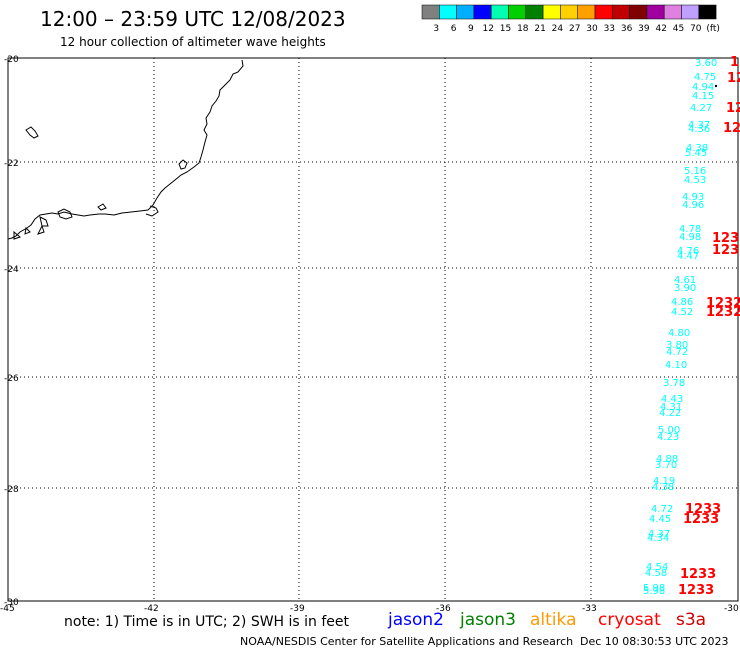 This screenshot has height=650, width=740. What do you see at coordinates (695, 180) in the screenshot?
I see `wave-height-label: 4.53` at bounding box center [695, 180].